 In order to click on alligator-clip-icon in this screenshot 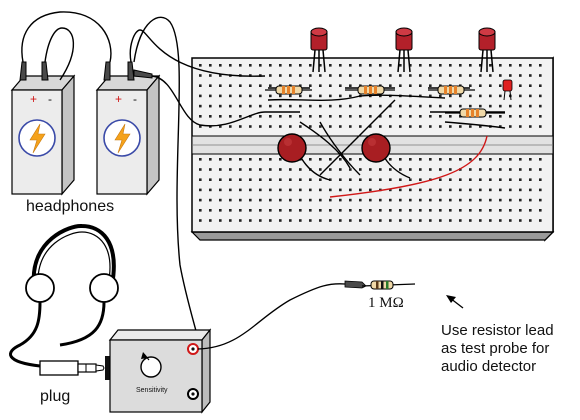, I will do `click(86, 71)`.